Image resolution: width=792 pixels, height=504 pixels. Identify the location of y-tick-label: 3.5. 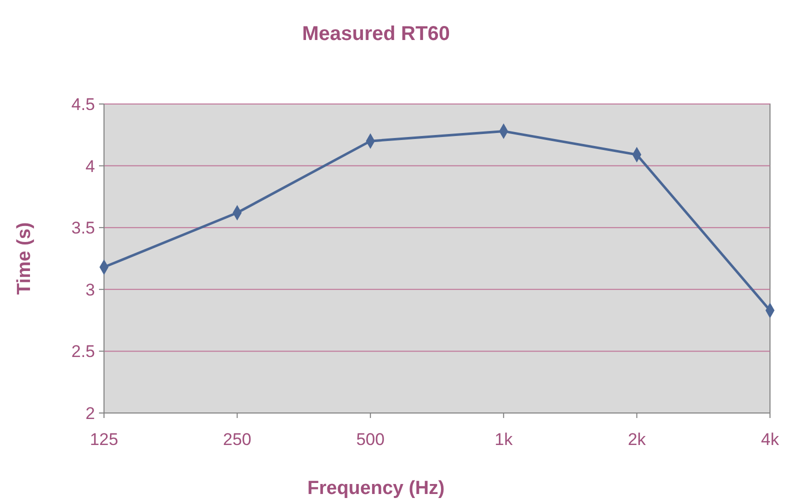
(83, 228).